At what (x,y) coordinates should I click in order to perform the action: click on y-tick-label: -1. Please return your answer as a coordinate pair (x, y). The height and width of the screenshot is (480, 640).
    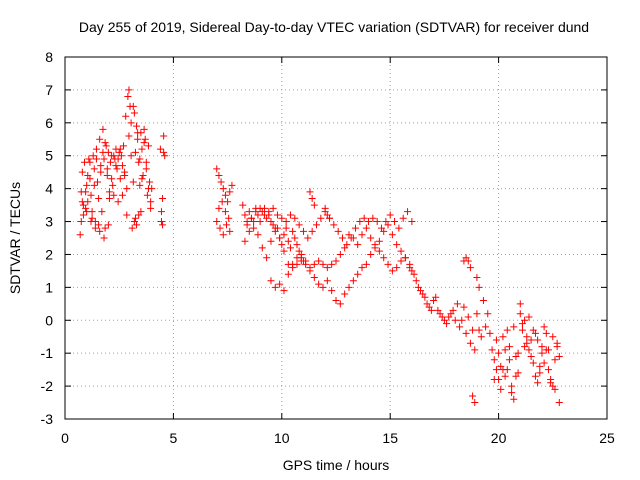
    Looking at the image, I should click on (47, 353).